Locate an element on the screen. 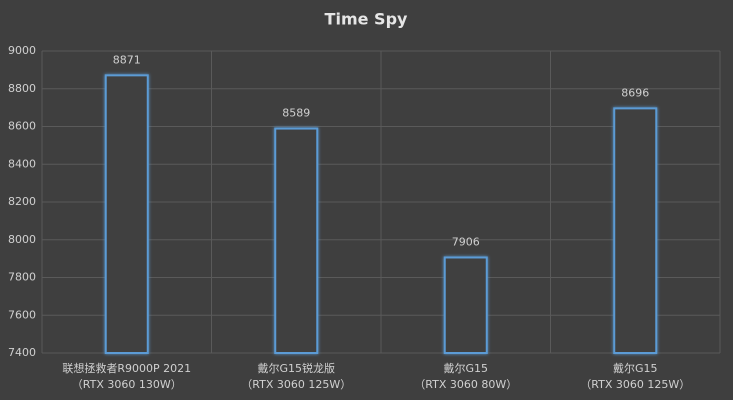 This screenshot has height=400, width=733. y-tick-label: 8200 is located at coordinates (22, 201).